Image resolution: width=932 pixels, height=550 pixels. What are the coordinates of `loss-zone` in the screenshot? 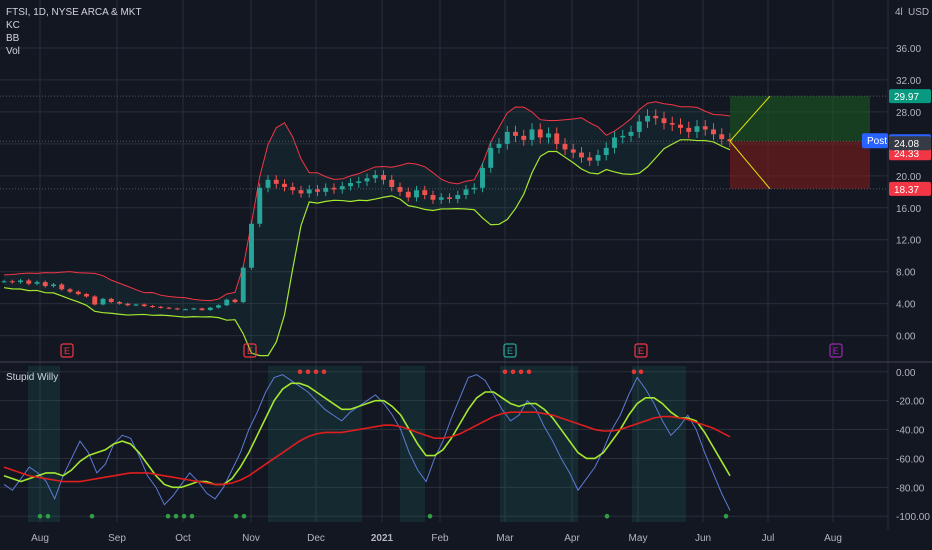 It's located at (800, 165).